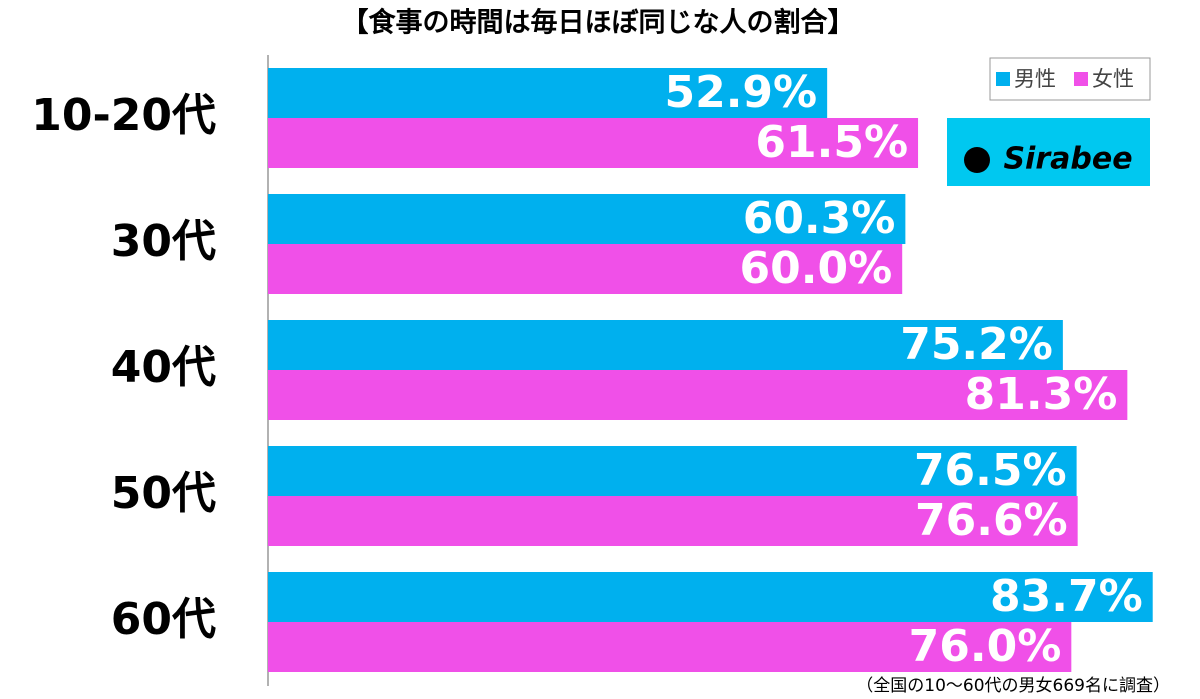 This screenshot has height=699, width=1200. I want to click on legend-label: 男性, so click(1035, 79).